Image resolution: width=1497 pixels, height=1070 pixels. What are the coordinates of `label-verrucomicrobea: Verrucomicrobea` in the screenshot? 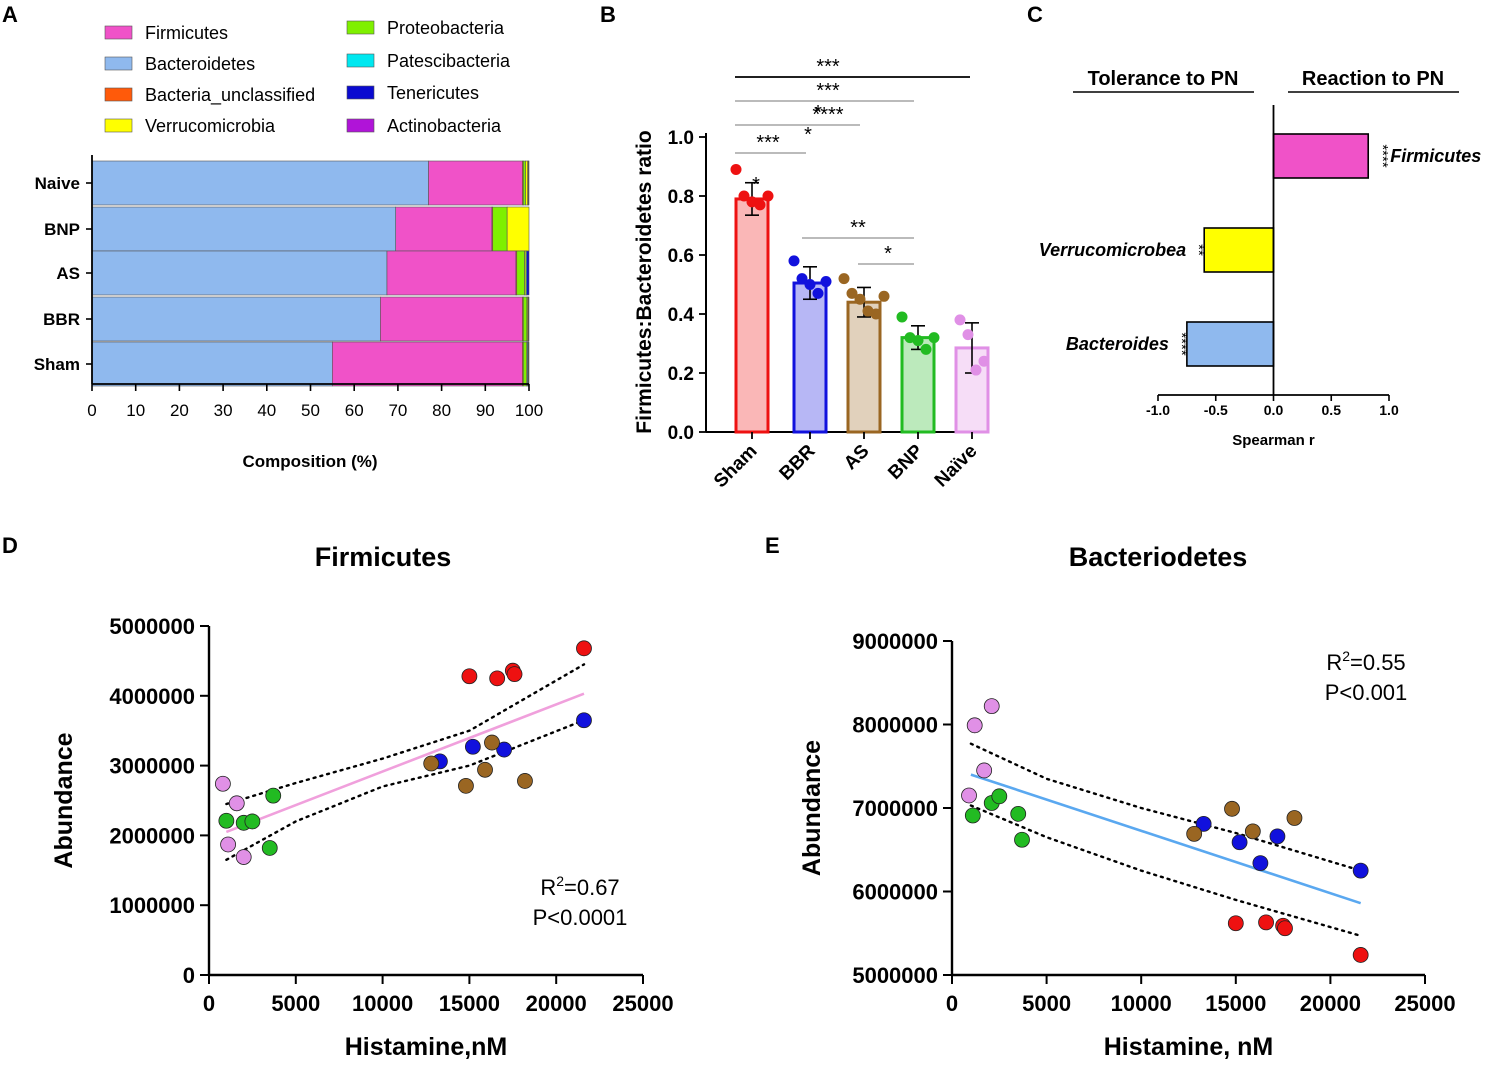 It's located at (1112, 250).